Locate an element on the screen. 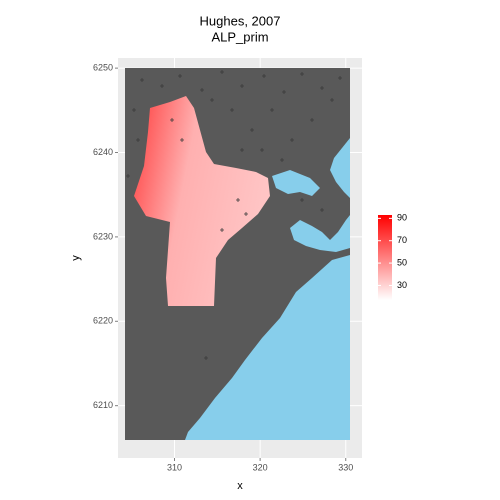 This screenshot has height=500, width=500. y-tick-label: 6240 is located at coordinates (103, 152).